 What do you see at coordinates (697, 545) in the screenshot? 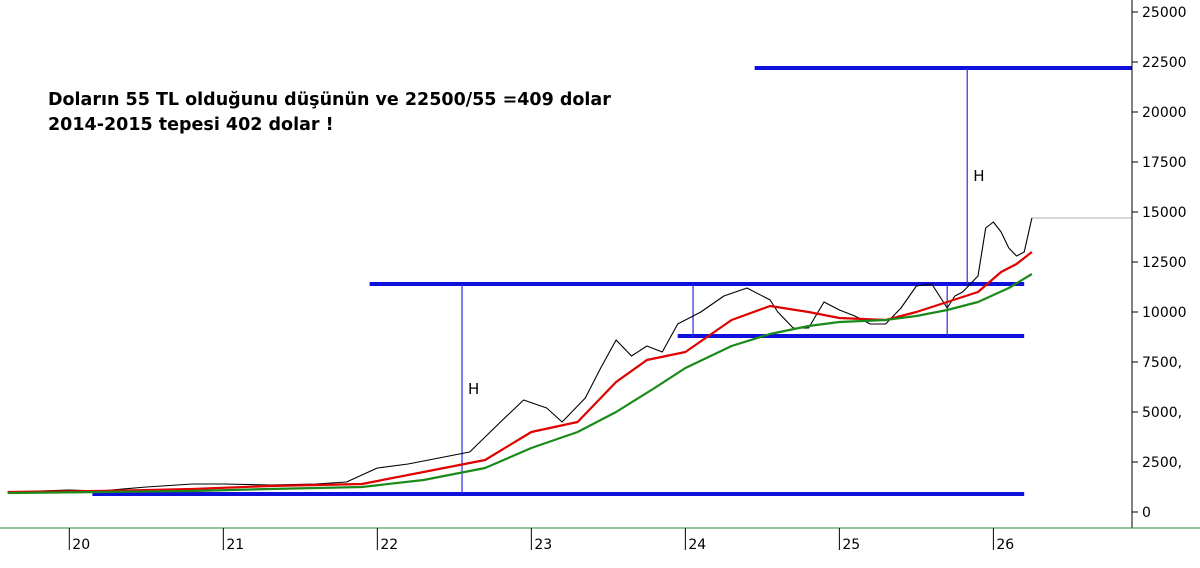
I see `x-tick-label-4: 24` at bounding box center [697, 545].